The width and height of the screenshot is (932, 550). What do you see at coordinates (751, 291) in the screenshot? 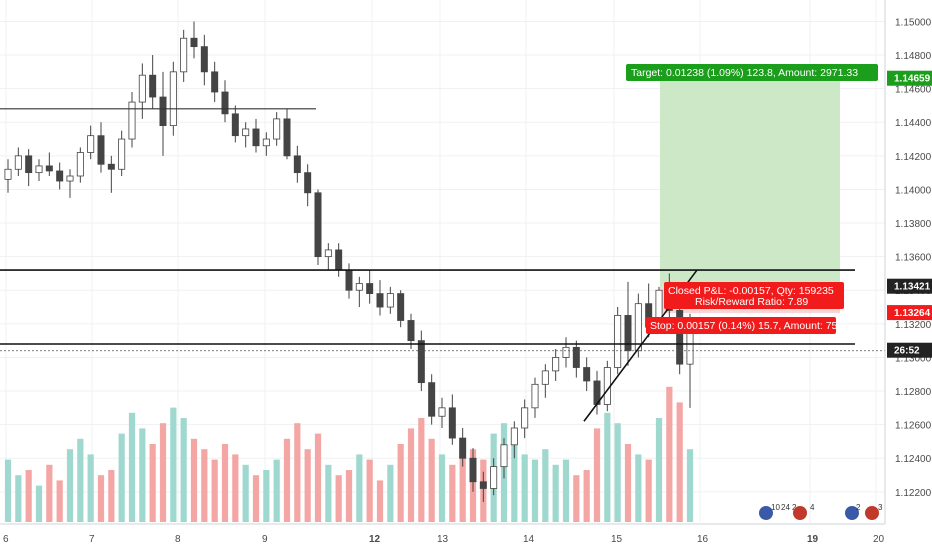
I see `pnl-label-text: Closed P&L: -0.00157, Qty: 159235` at bounding box center [751, 291].